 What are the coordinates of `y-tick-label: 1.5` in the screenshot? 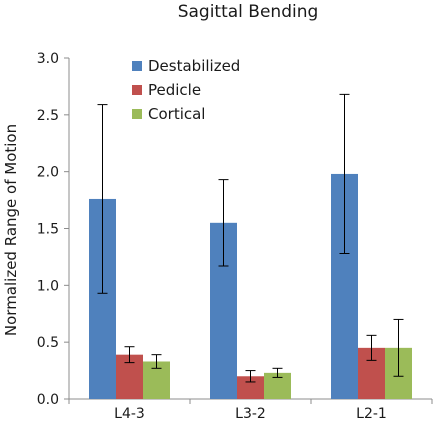 It's located at (48, 230).